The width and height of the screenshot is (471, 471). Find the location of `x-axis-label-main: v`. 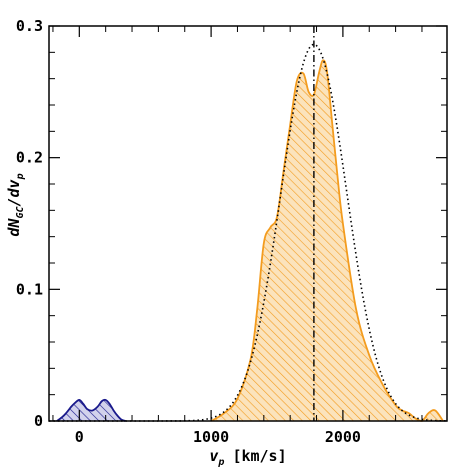

x-axis-label-main: v is located at coordinates (214, 456).